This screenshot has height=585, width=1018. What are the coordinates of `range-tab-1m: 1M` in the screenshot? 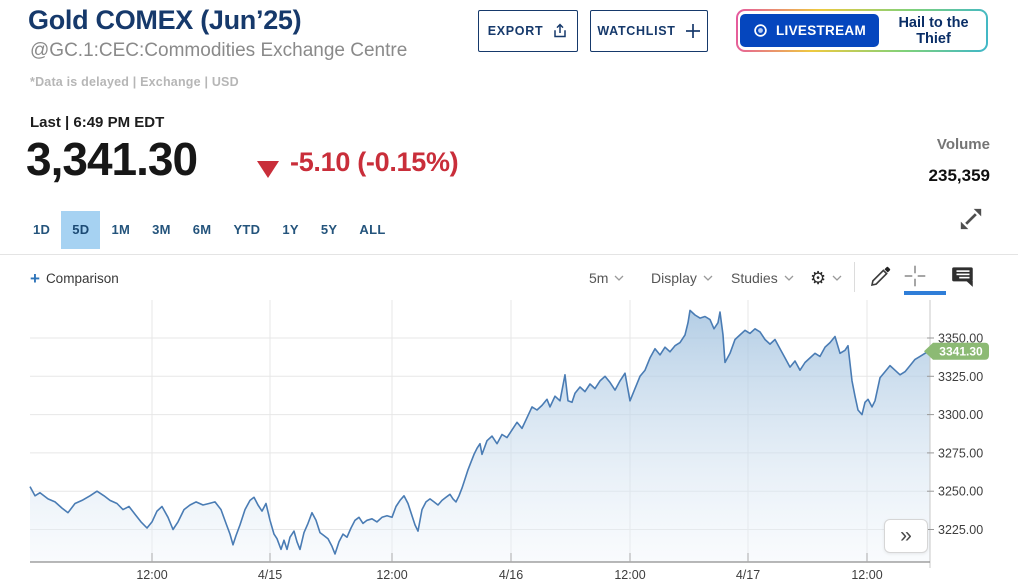 It's located at (121, 229).